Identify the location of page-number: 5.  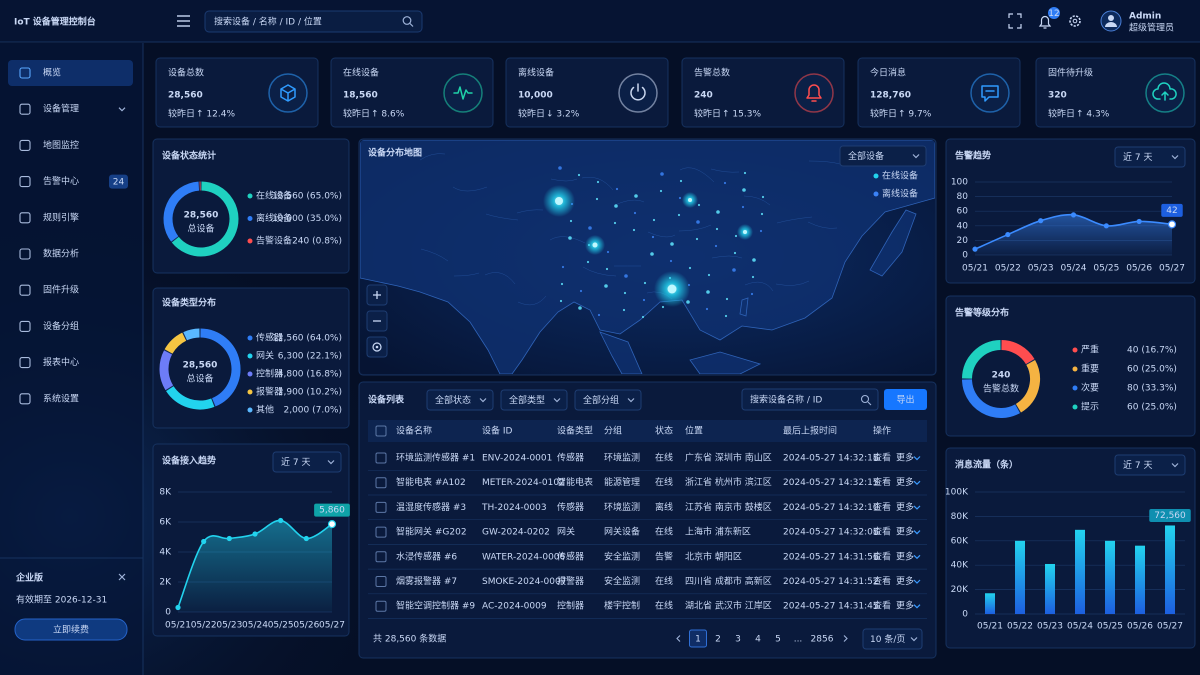
(778, 640).